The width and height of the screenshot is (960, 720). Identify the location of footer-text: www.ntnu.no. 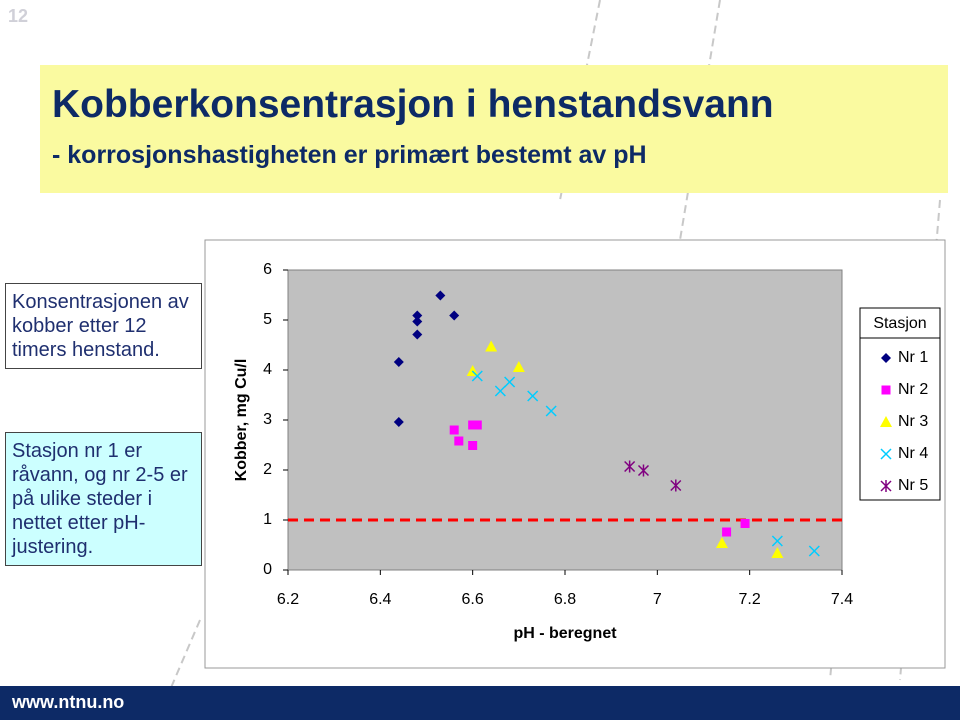
(68, 702).